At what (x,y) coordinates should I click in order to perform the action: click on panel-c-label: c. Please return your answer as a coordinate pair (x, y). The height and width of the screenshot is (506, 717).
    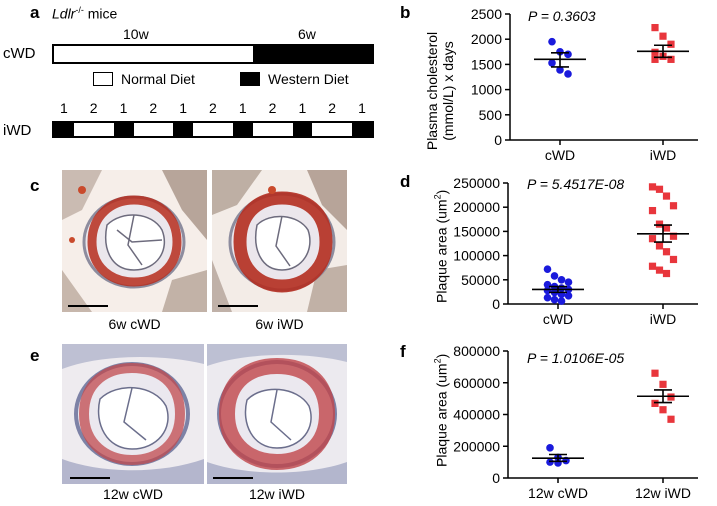
    Looking at the image, I should click on (35, 185).